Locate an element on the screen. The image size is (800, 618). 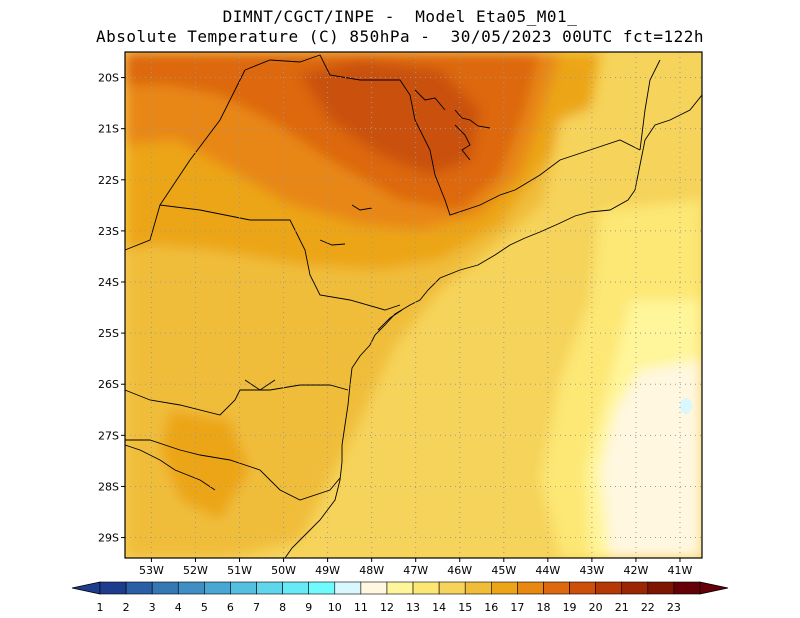
lon-tick-label: 52W is located at coordinates (195, 570).